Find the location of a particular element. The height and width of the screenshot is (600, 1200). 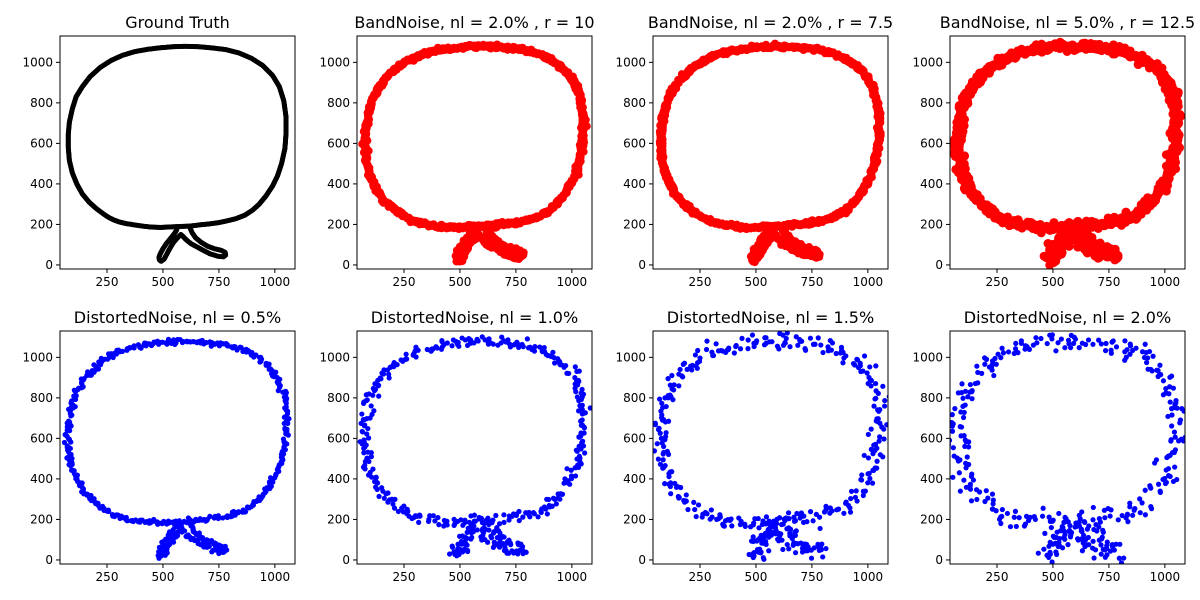

x-tick-label: 1000 is located at coordinates (1165, 282).